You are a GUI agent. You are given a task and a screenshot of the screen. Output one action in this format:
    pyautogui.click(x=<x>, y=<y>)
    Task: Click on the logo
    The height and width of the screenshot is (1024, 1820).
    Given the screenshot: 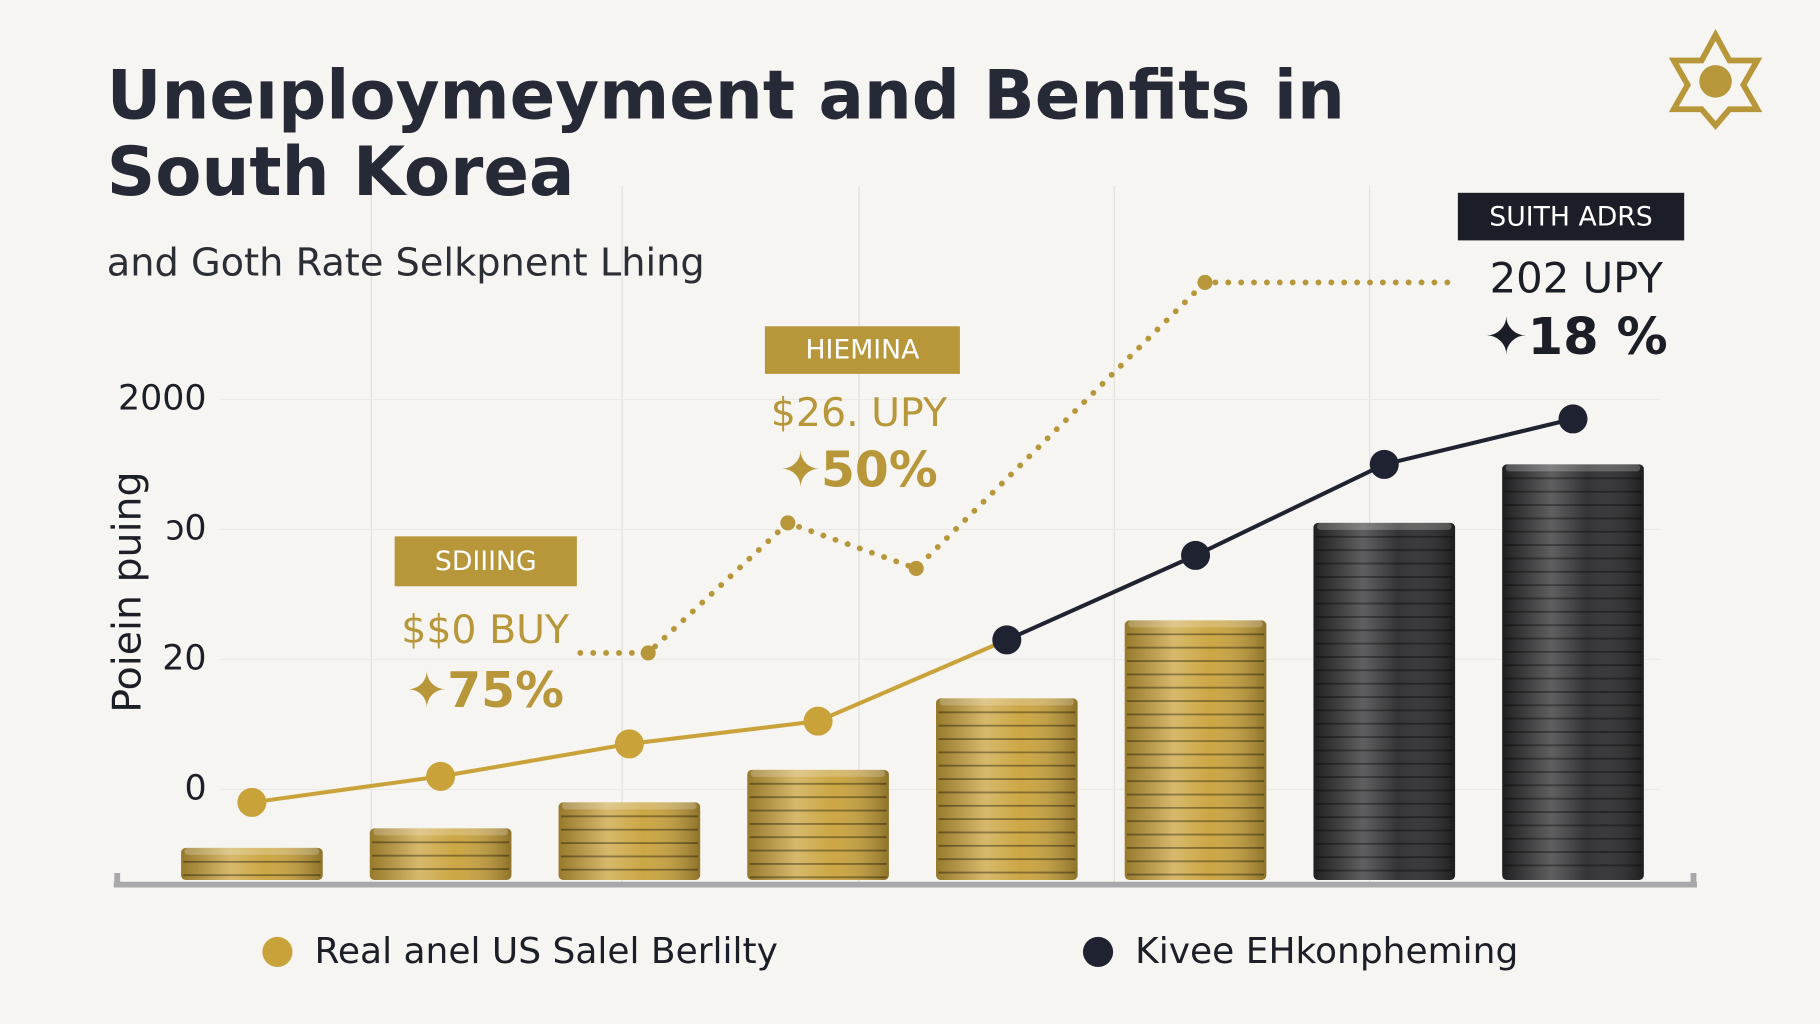 What is the action you would take?
    pyautogui.click(x=1715, y=79)
    